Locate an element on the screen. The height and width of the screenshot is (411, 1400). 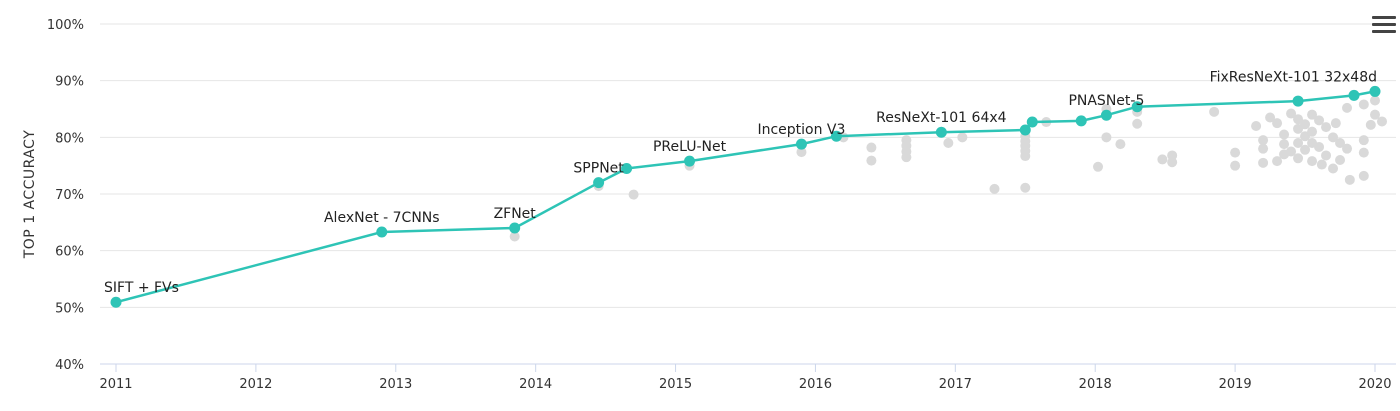
model-label: SPPNet is located at coordinates (598, 169).